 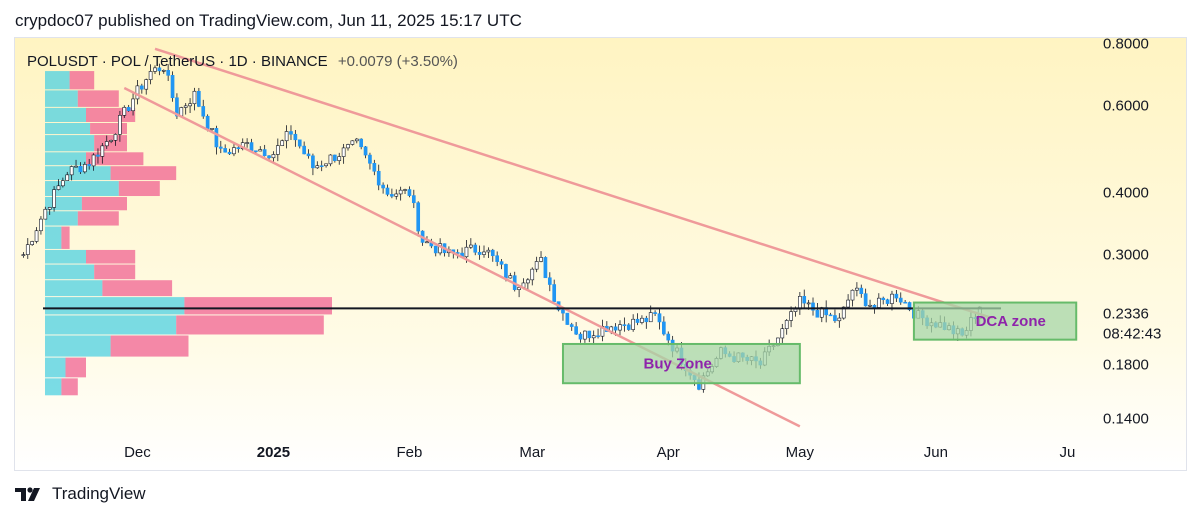 I want to click on x-tick-label: Apr, so click(x=668, y=452).